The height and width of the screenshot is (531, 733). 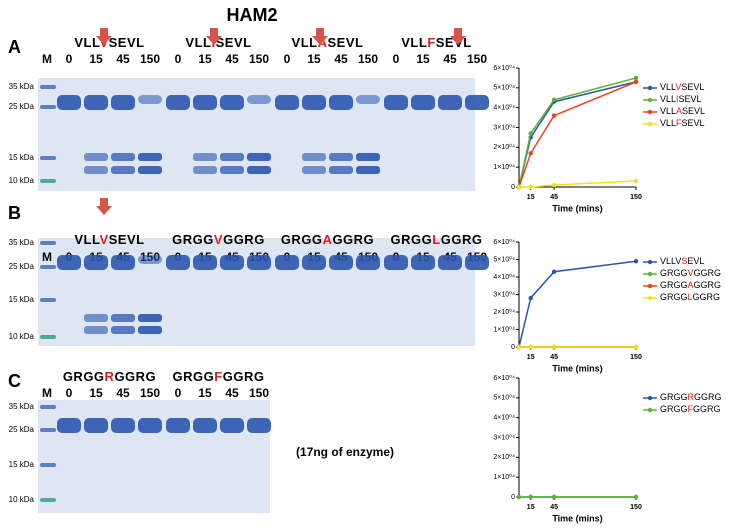 I want to click on kda-label: 15 kDa, so click(x=22, y=464).